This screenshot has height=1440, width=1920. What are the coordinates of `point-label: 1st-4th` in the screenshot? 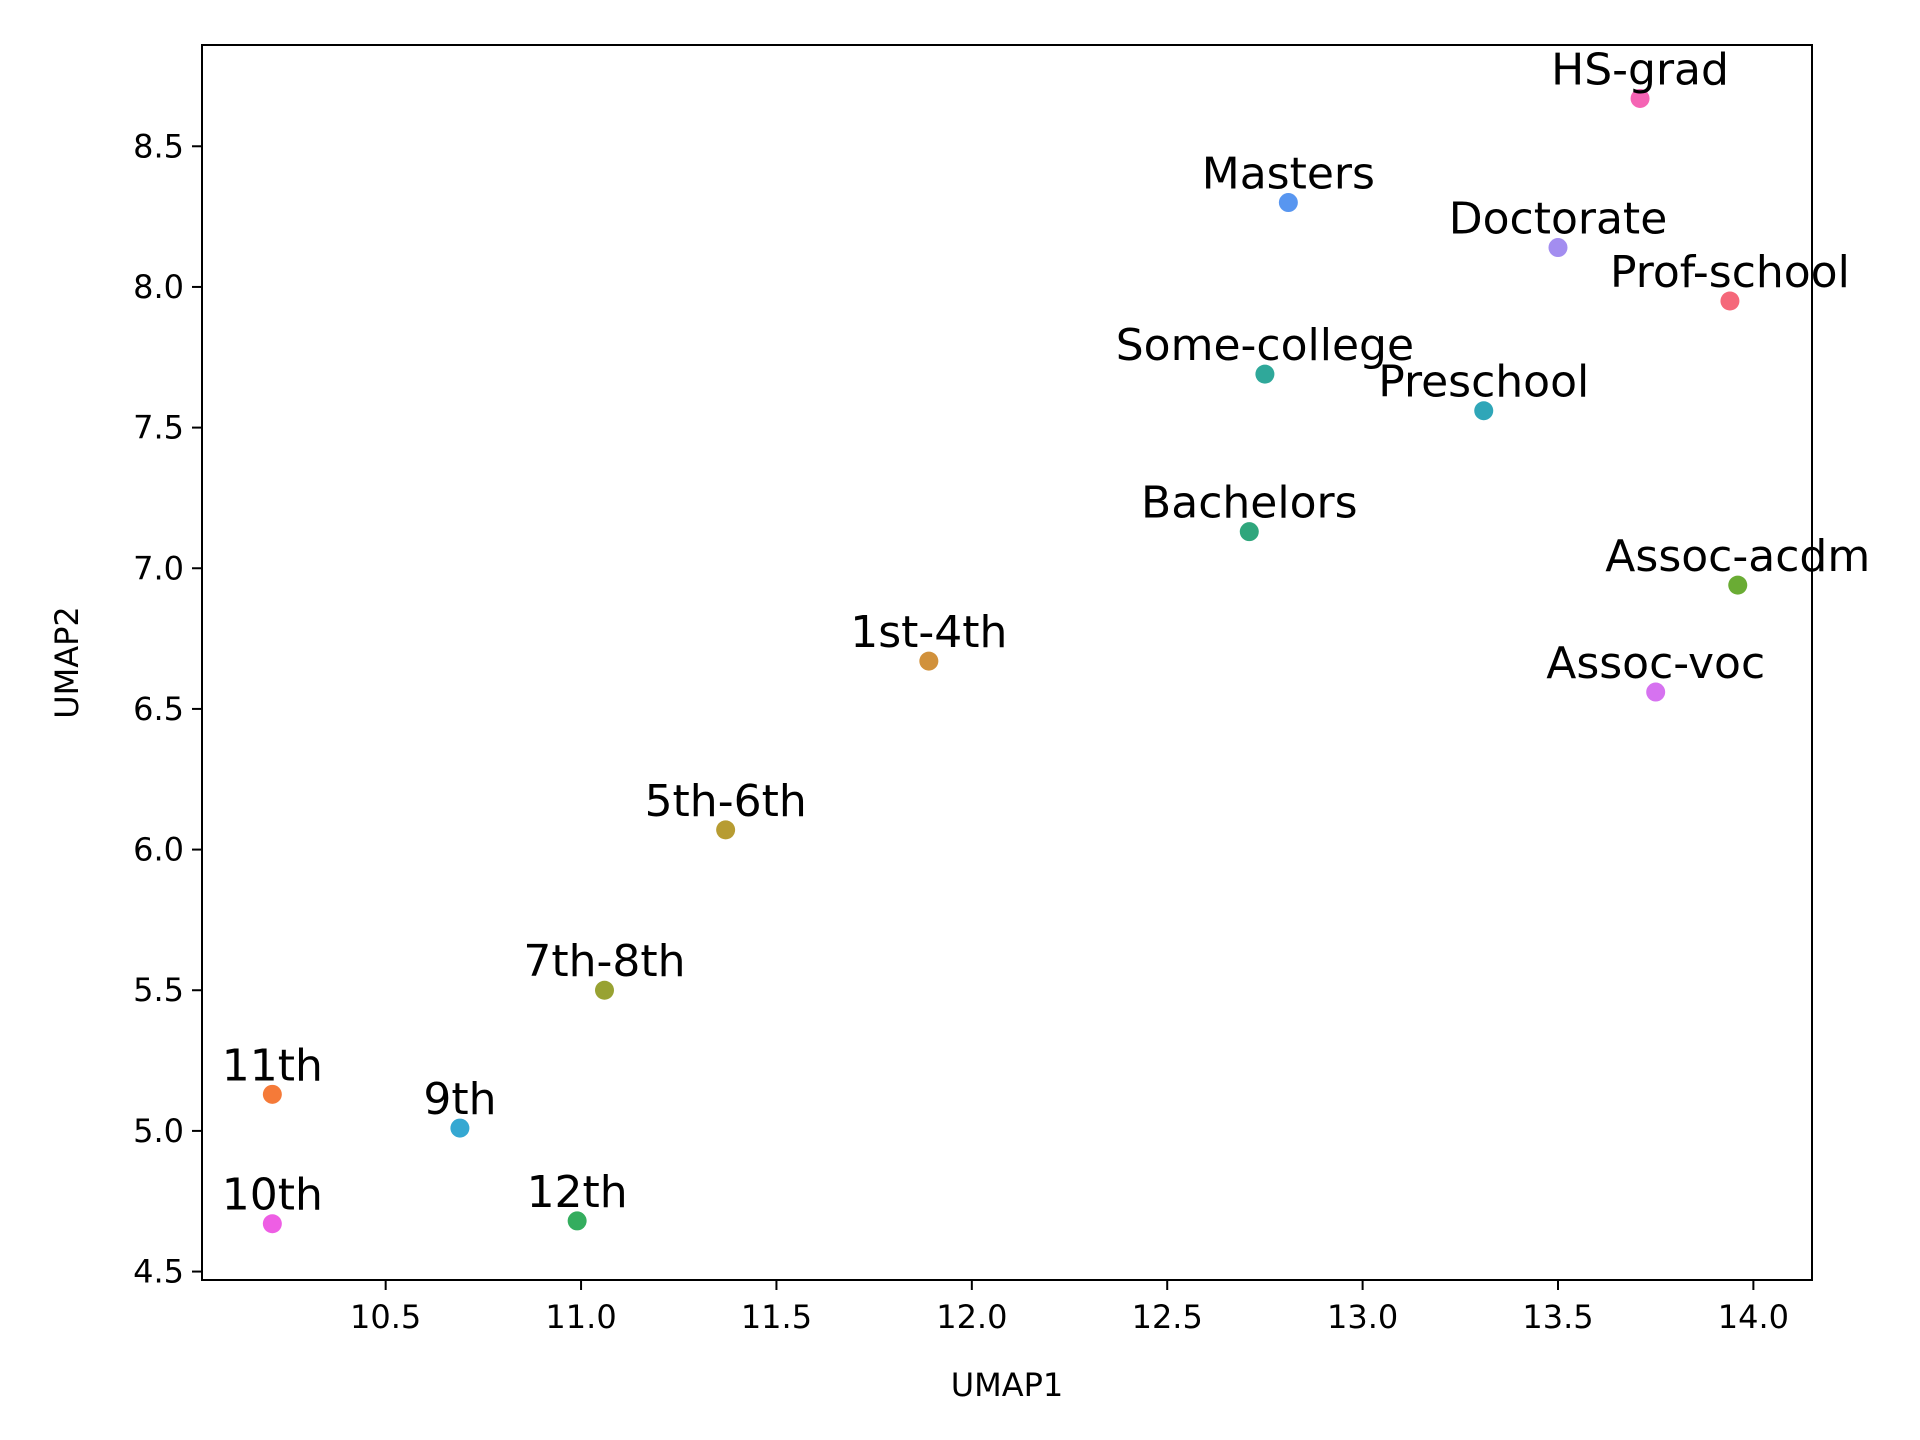 It's located at (928, 632).